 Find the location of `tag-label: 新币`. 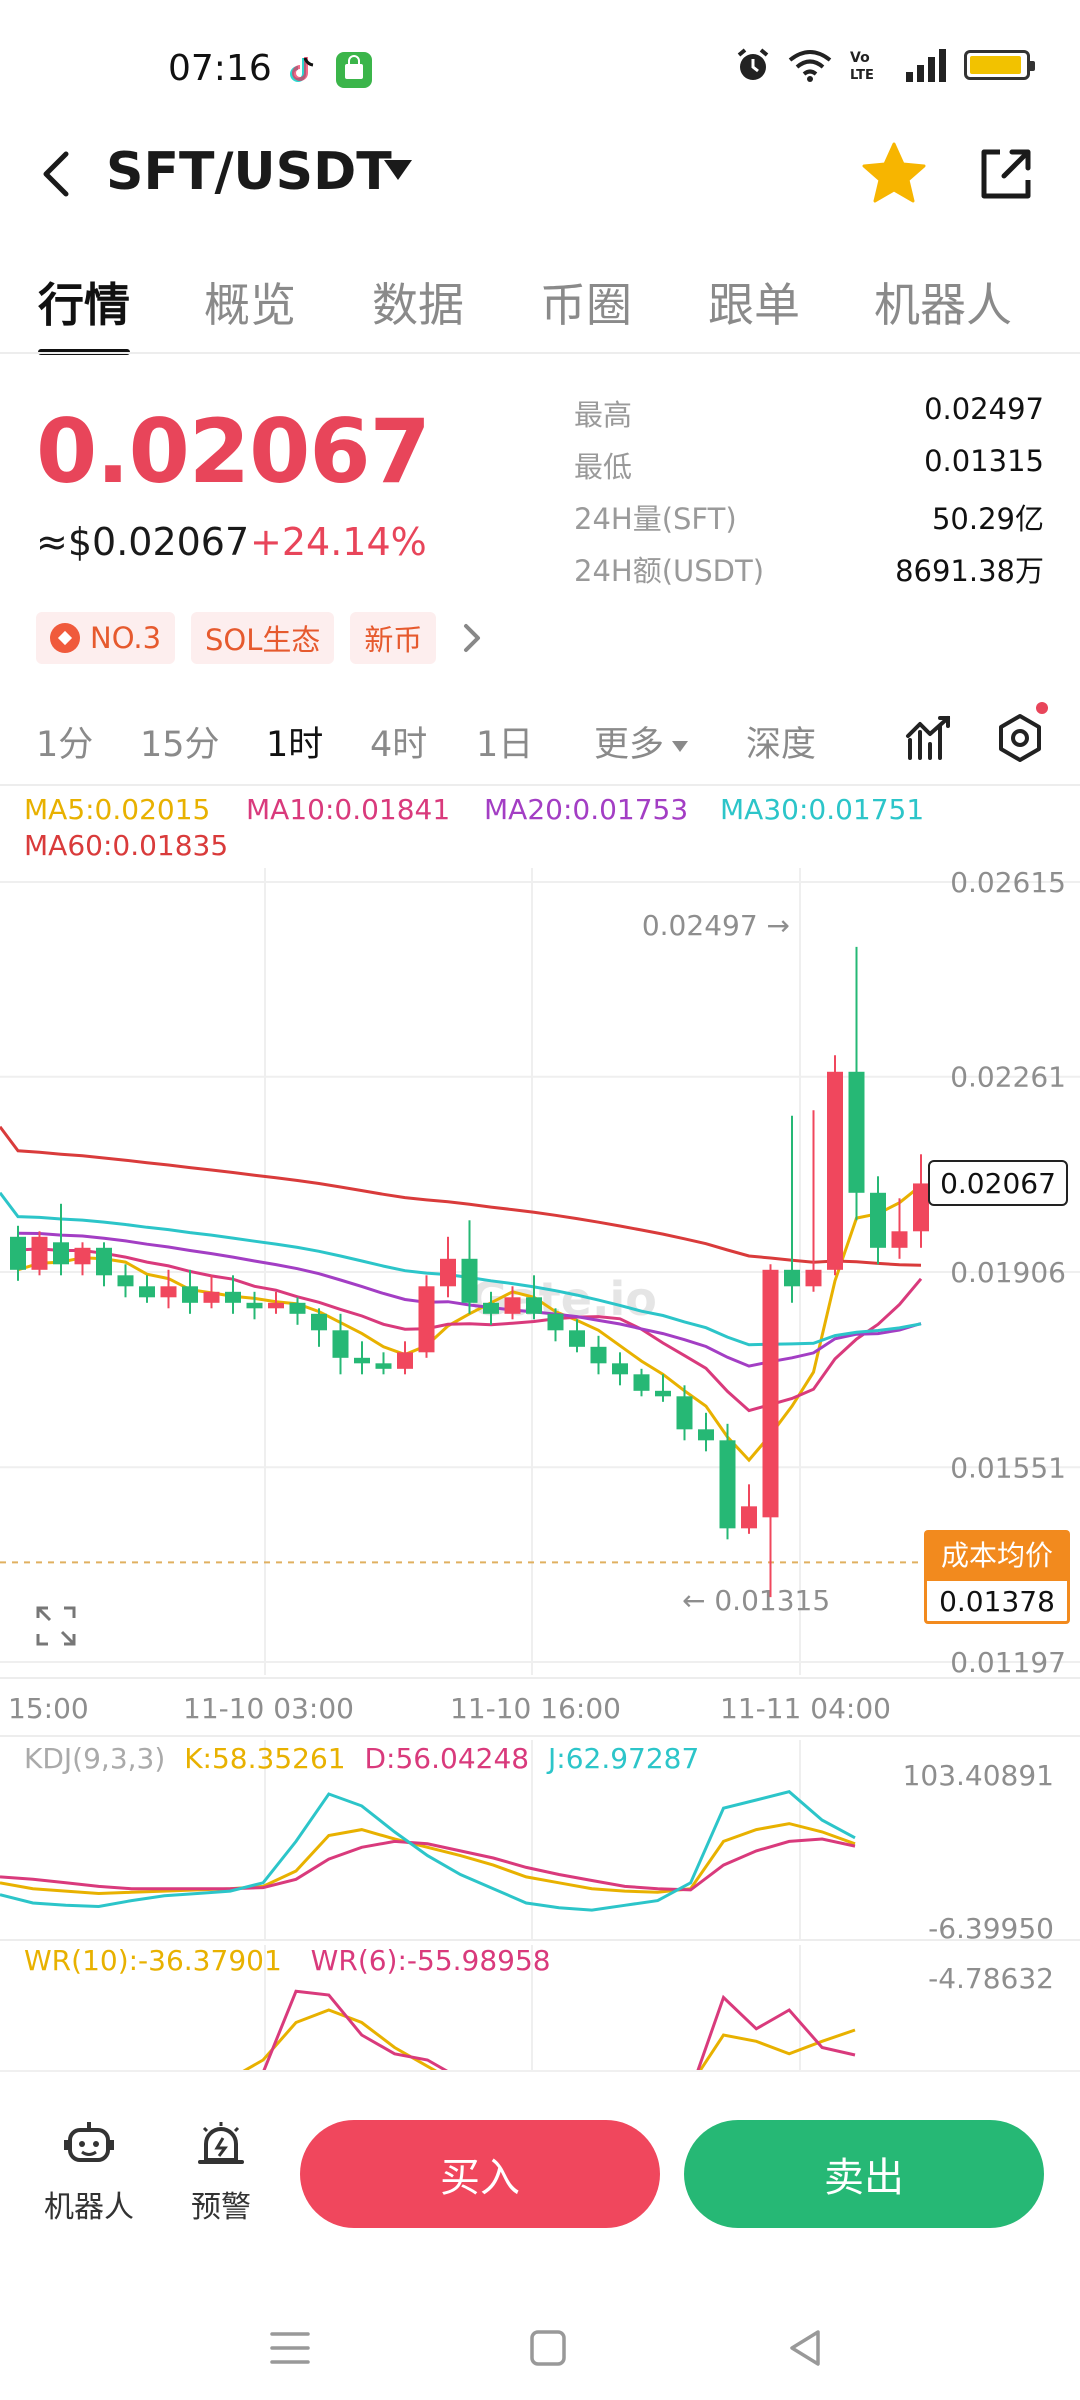

tag-label: 新币 is located at coordinates (393, 640).